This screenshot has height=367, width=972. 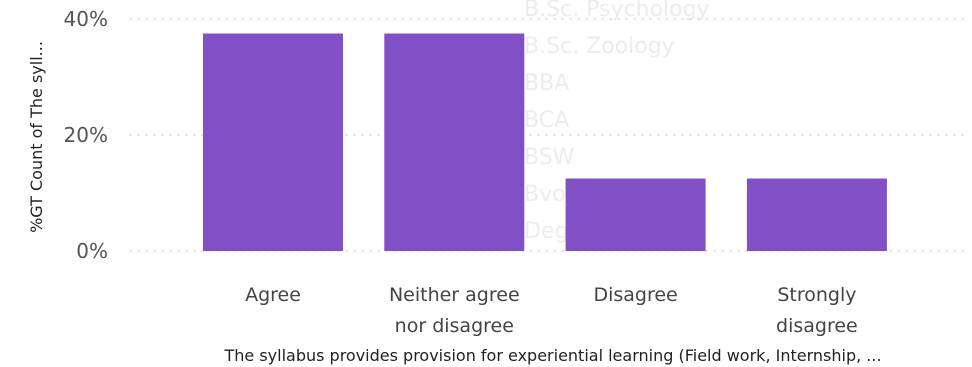 I want to click on y-tick-label: 40%, so click(x=86, y=19).